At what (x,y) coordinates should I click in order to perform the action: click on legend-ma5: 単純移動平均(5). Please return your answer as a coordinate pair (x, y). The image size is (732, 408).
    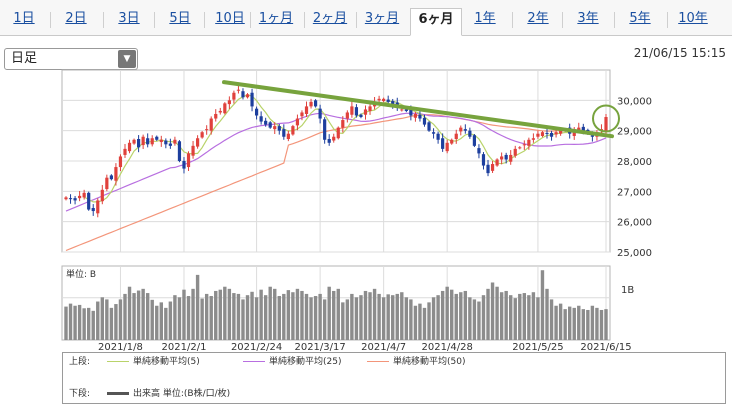
    Looking at the image, I should click on (153, 362).